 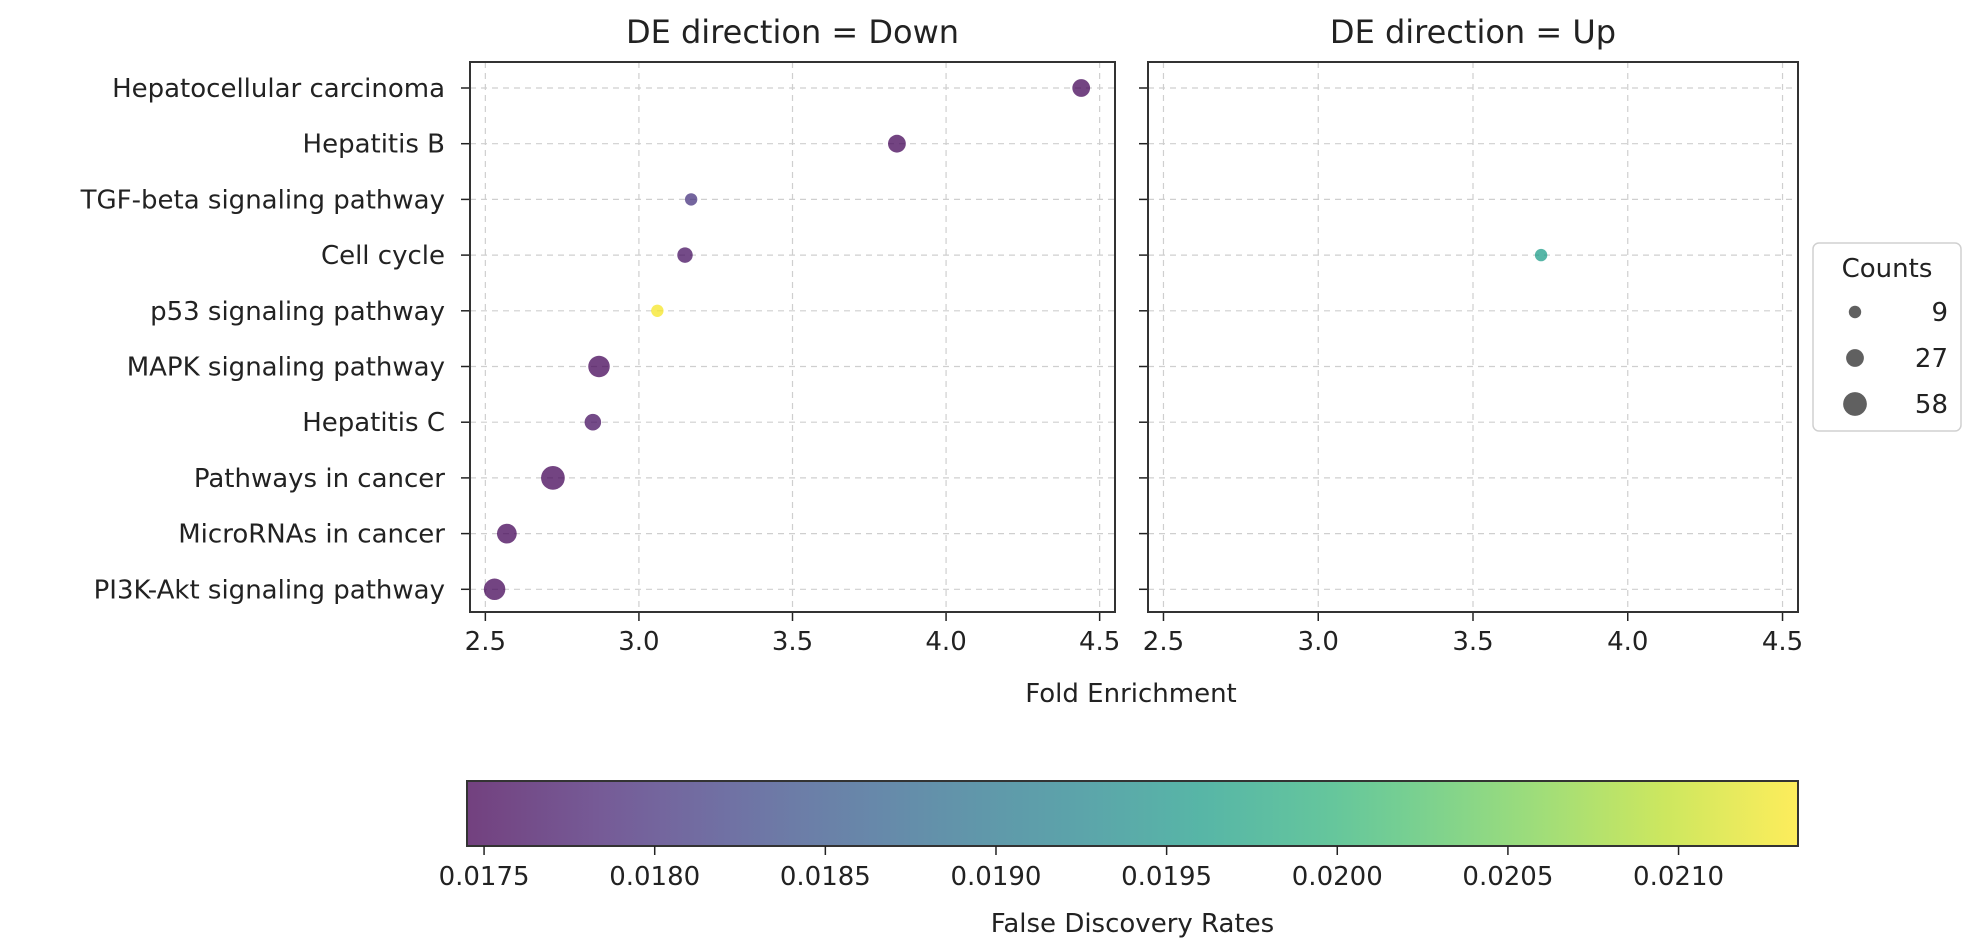 What do you see at coordinates (319, 479) in the screenshot?
I see `category-label-pathways-in-cancer: Pathways in cancer` at bounding box center [319, 479].